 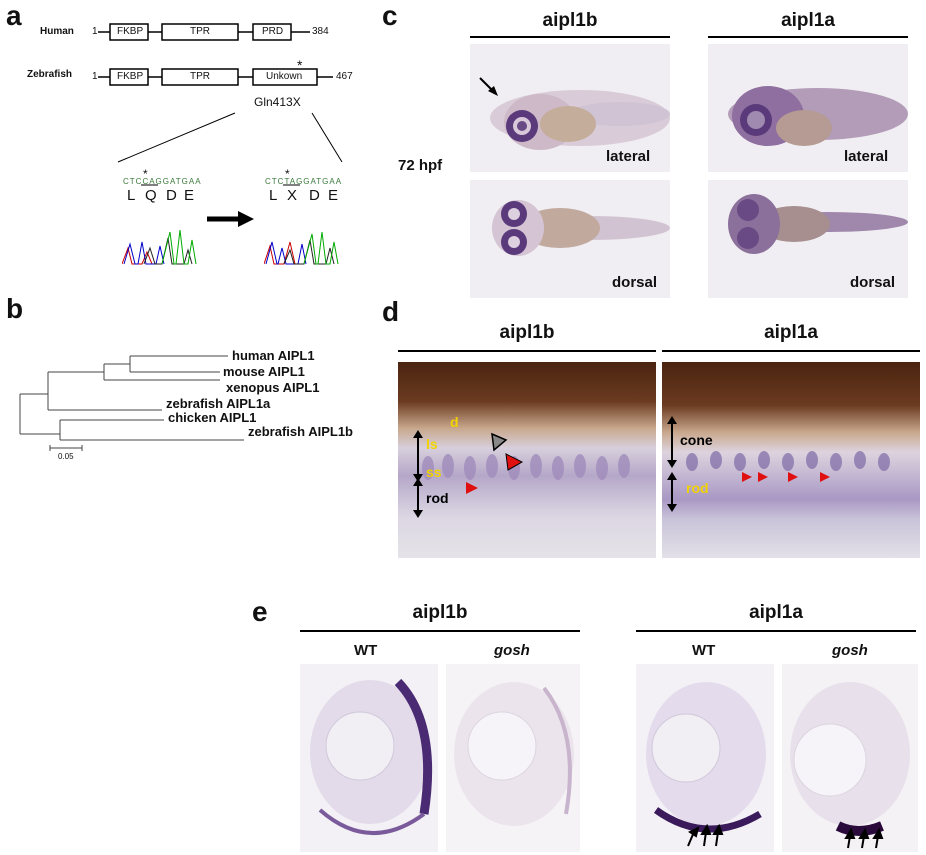 What do you see at coordinates (131, 195) in the screenshot?
I see `wt-aa-1: L` at bounding box center [131, 195].